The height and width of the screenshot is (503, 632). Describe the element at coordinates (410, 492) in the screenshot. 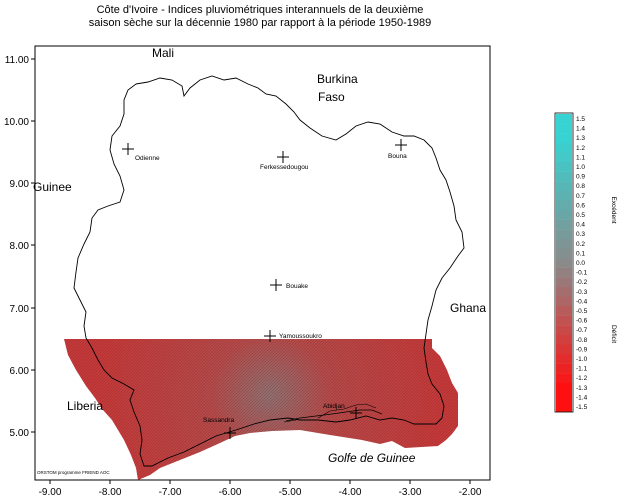

I see `x-tick-label: -3.00` at that location.